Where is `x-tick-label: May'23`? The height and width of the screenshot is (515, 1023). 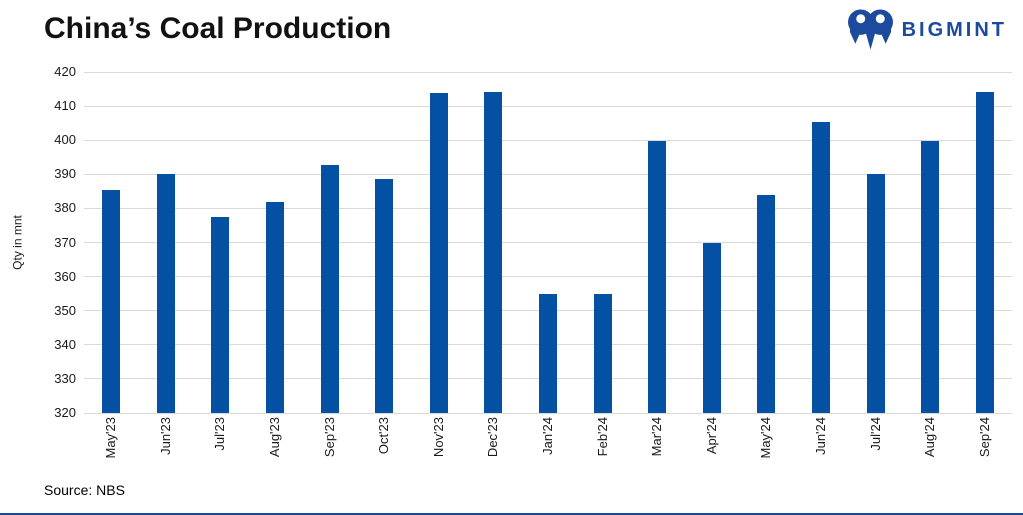
x-tick-label: May'23 is located at coordinates (111, 438).